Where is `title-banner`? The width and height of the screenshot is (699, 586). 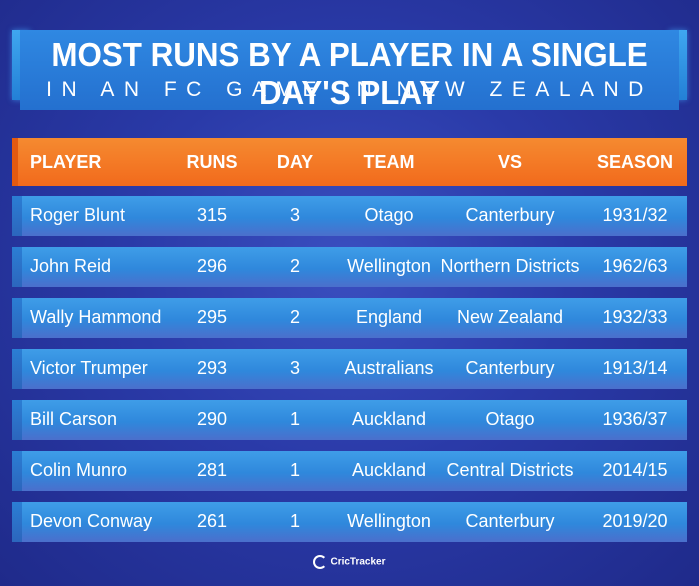
title-banner is located at coordinates (349, 70).